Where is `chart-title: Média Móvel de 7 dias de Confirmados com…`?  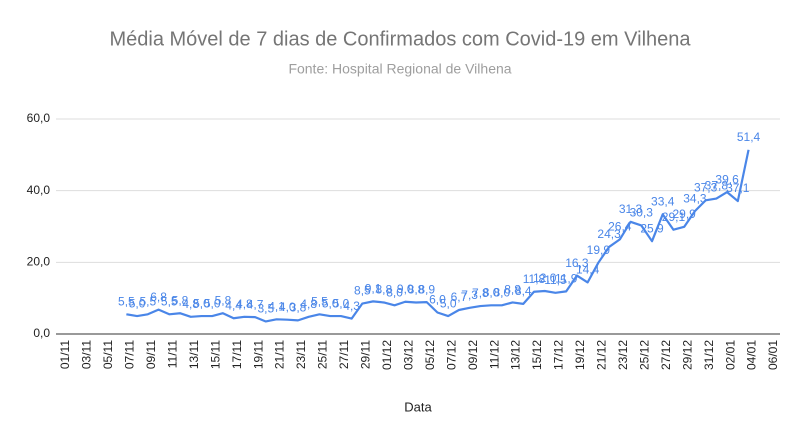 chart-title: Média Móvel de 7 dias de Confirmados com… is located at coordinates (400, 39).